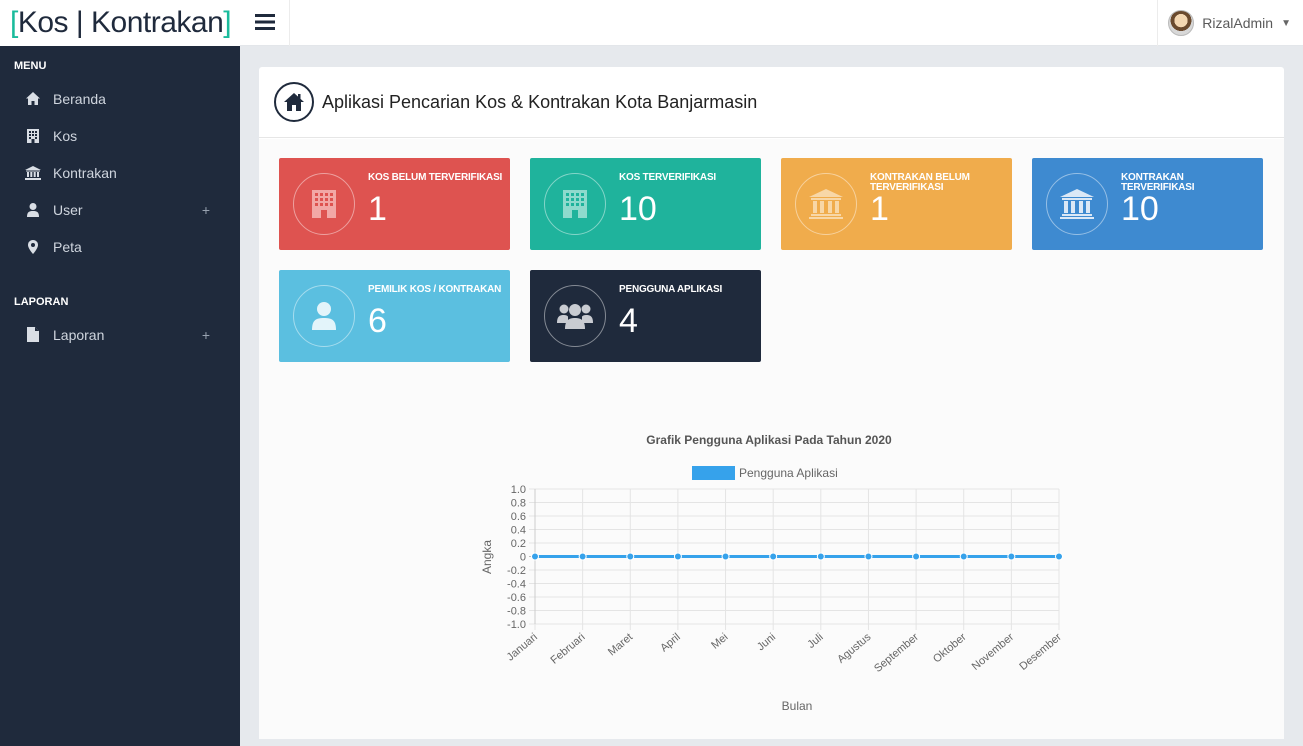 The width and height of the screenshot is (1303, 746). I want to click on brand-logo: [ Kos | Kontrakan ], so click(120, 23).